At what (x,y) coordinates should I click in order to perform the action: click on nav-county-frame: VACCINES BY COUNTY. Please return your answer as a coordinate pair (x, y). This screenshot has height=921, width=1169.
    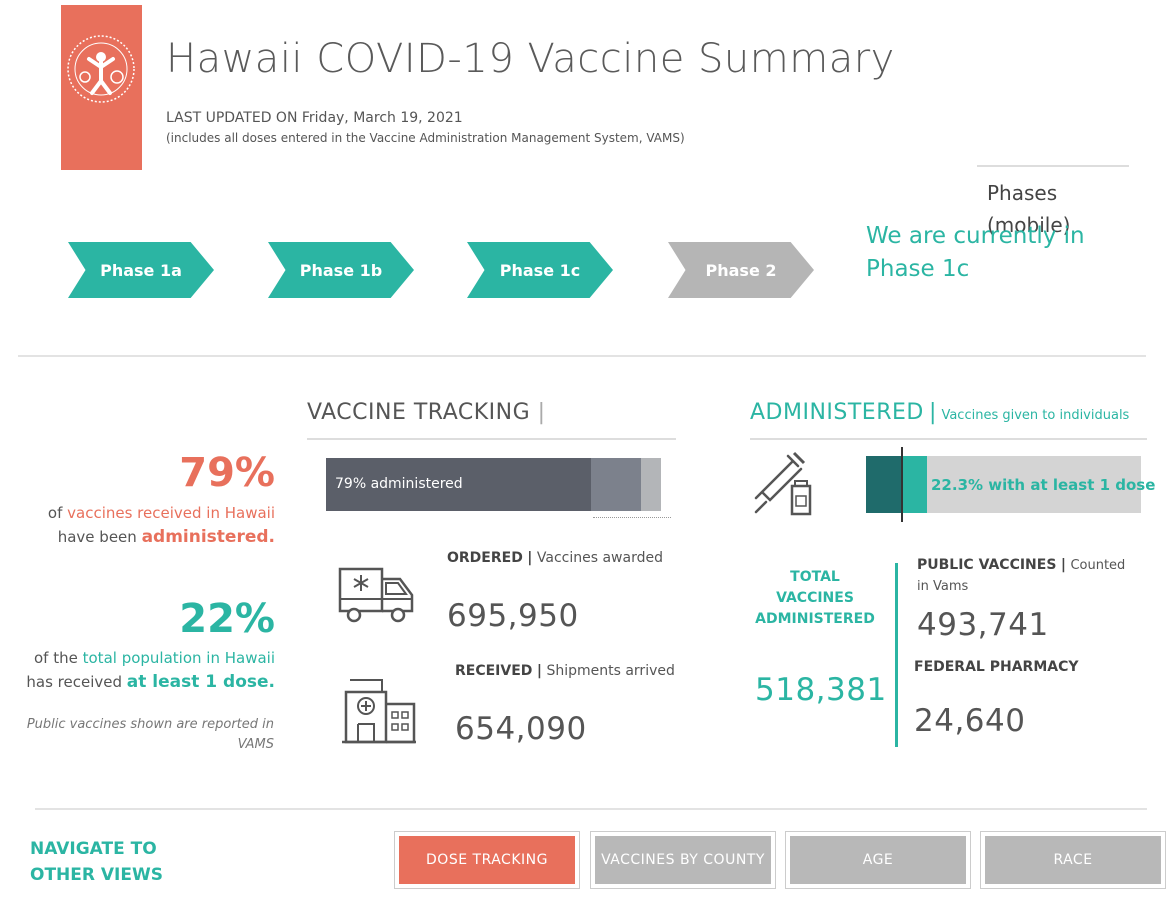
    Looking at the image, I should click on (683, 860).